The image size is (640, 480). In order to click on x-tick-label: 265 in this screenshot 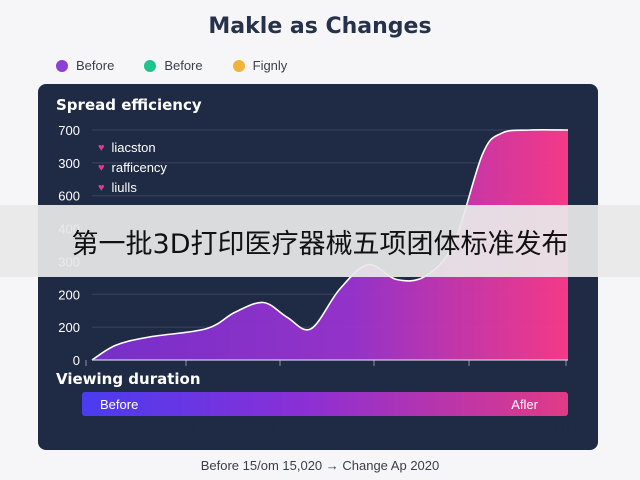, I will do `click(469, 429)`.